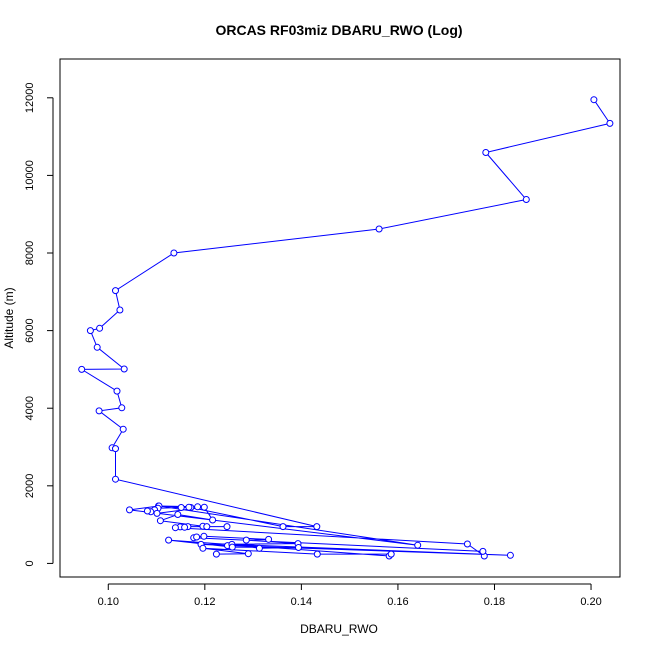  I want to click on y-tick-label: 6000, so click(30, 330).